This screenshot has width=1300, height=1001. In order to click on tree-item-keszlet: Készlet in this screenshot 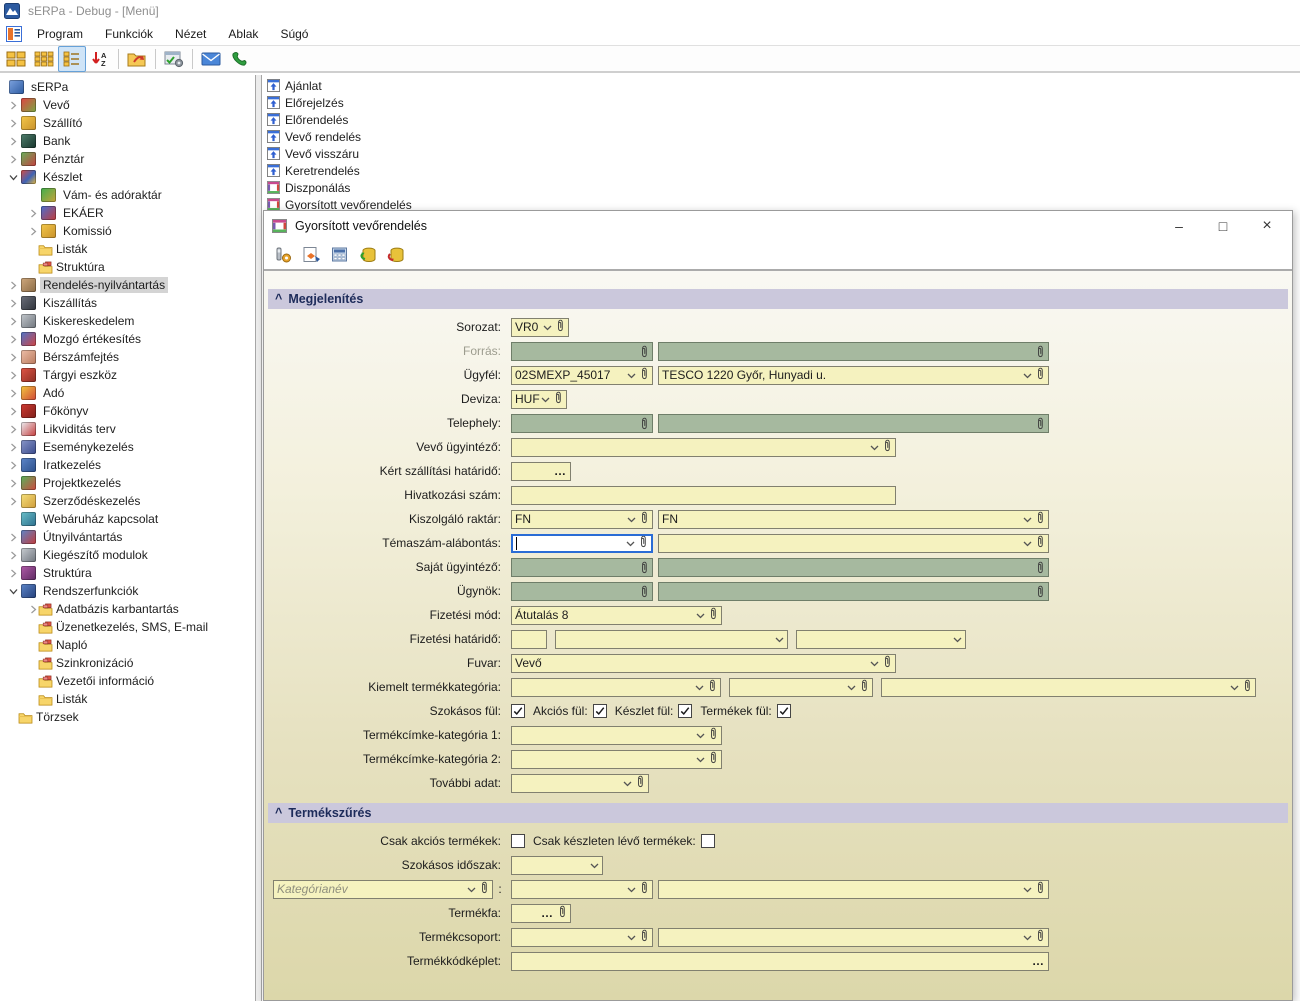, I will do `click(127, 177)`.